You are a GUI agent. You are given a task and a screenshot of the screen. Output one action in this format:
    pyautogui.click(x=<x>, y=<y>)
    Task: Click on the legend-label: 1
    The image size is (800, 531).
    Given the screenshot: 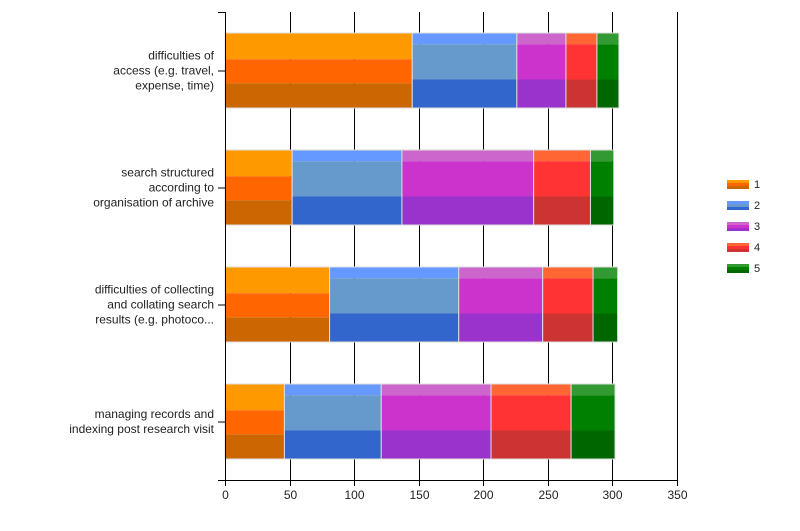 What is the action you would take?
    pyautogui.click(x=757, y=185)
    